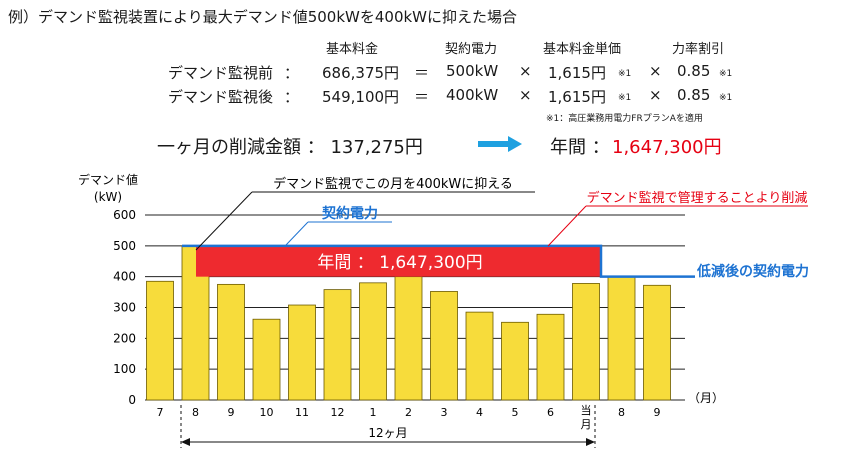 The image size is (850, 460). Describe the element at coordinates (221, 97) in the screenshot. I see `row-after-label: デマンド監視後` at that location.